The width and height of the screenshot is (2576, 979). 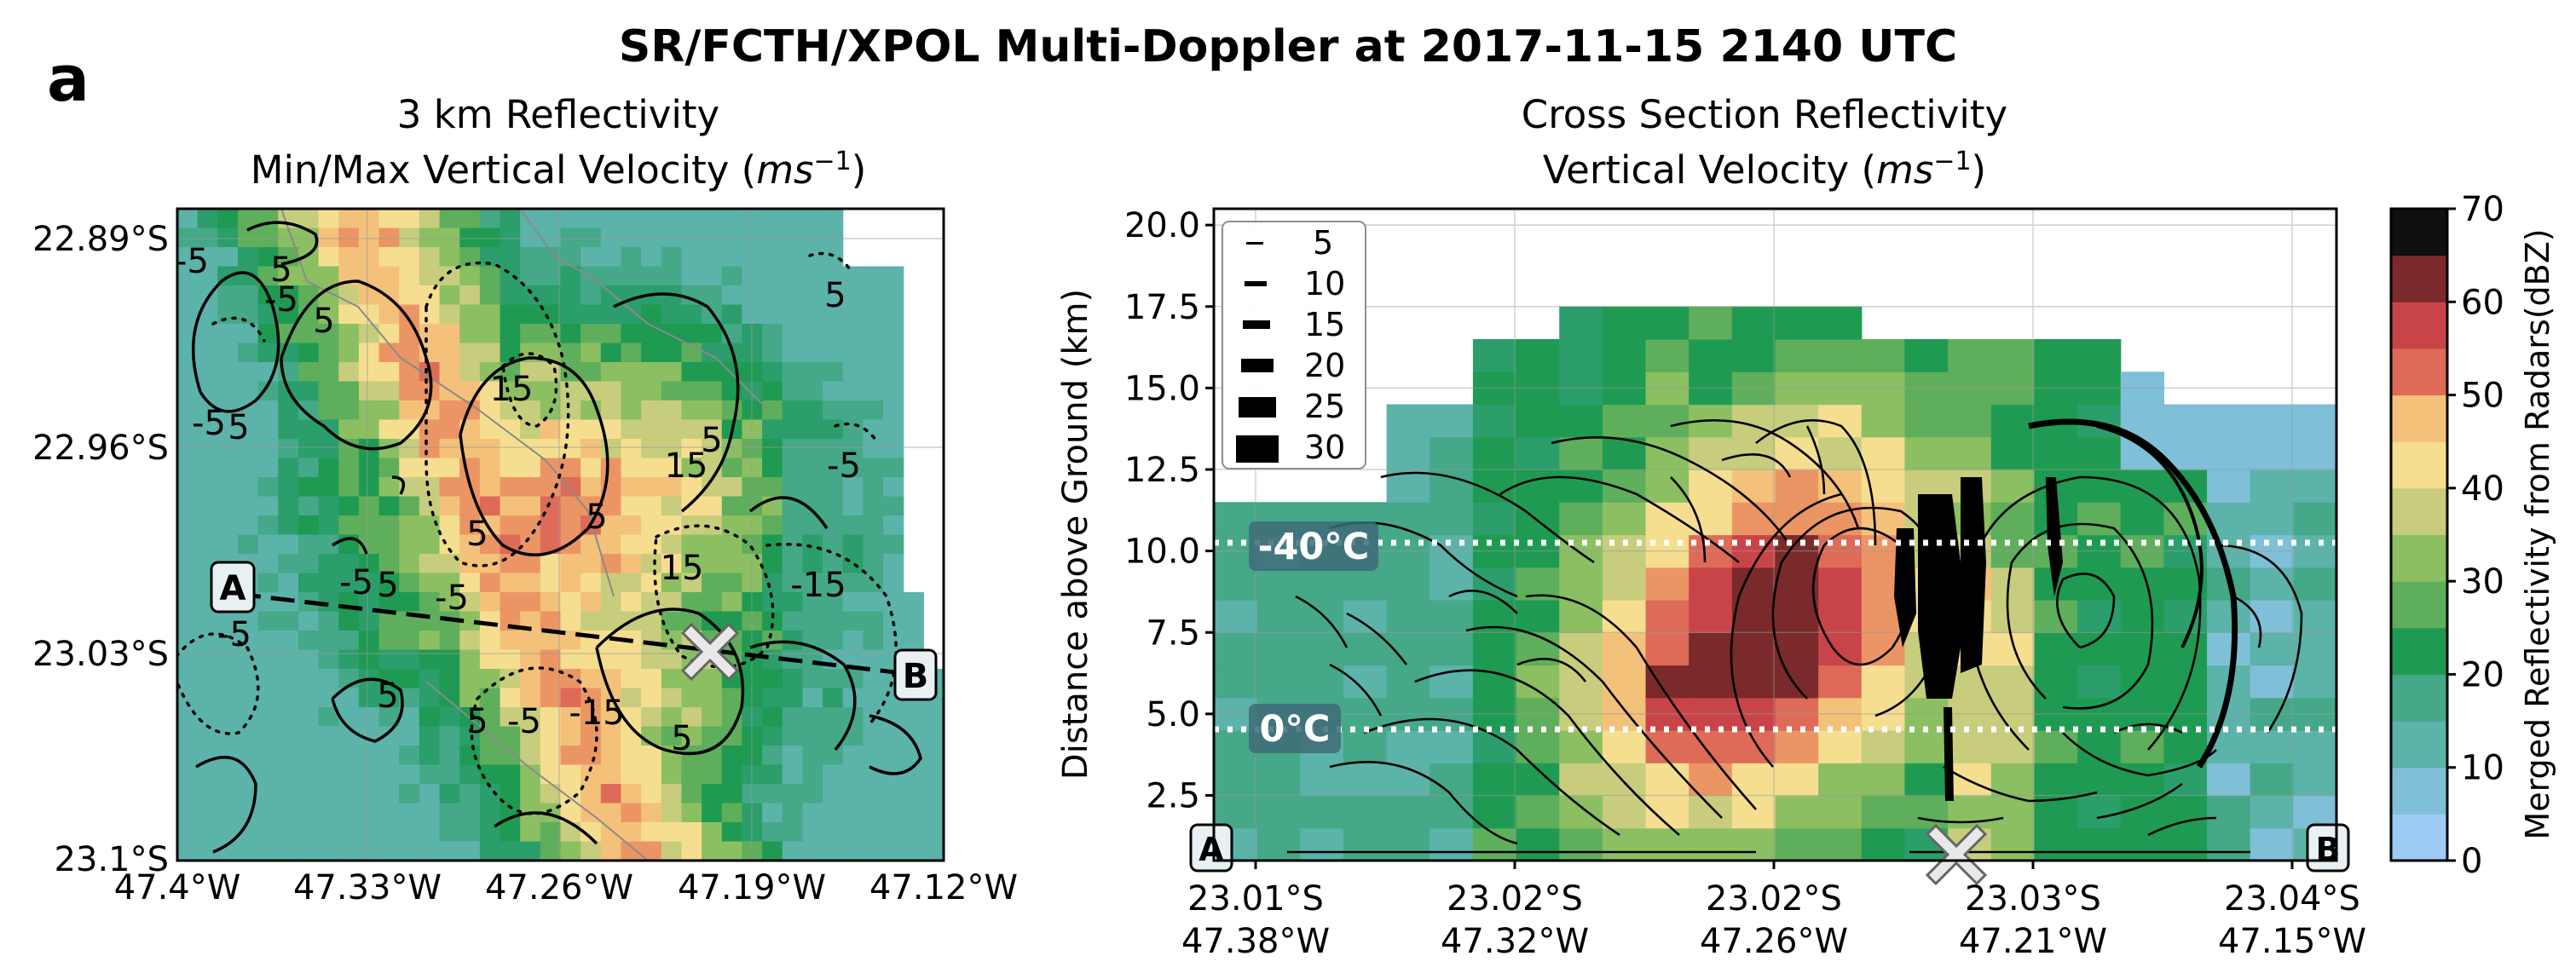 I want to click on panel-label: a, so click(x=68, y=80).